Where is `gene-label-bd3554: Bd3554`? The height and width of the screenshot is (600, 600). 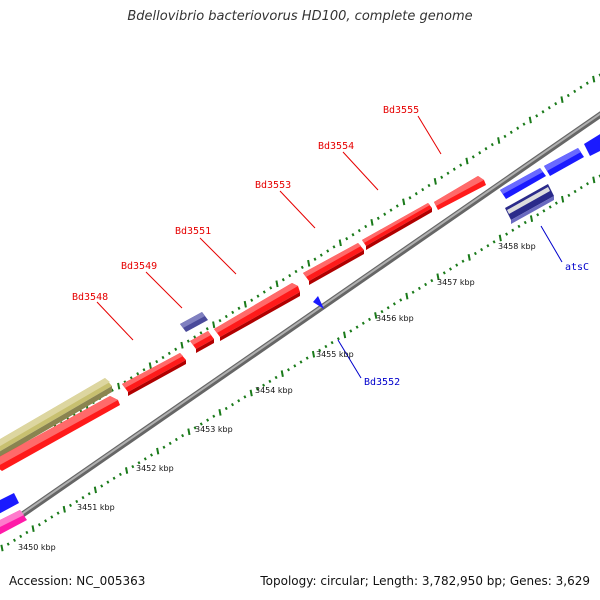 gene-label-bd3554: Bd3554 is located at coordinates (336, 146).